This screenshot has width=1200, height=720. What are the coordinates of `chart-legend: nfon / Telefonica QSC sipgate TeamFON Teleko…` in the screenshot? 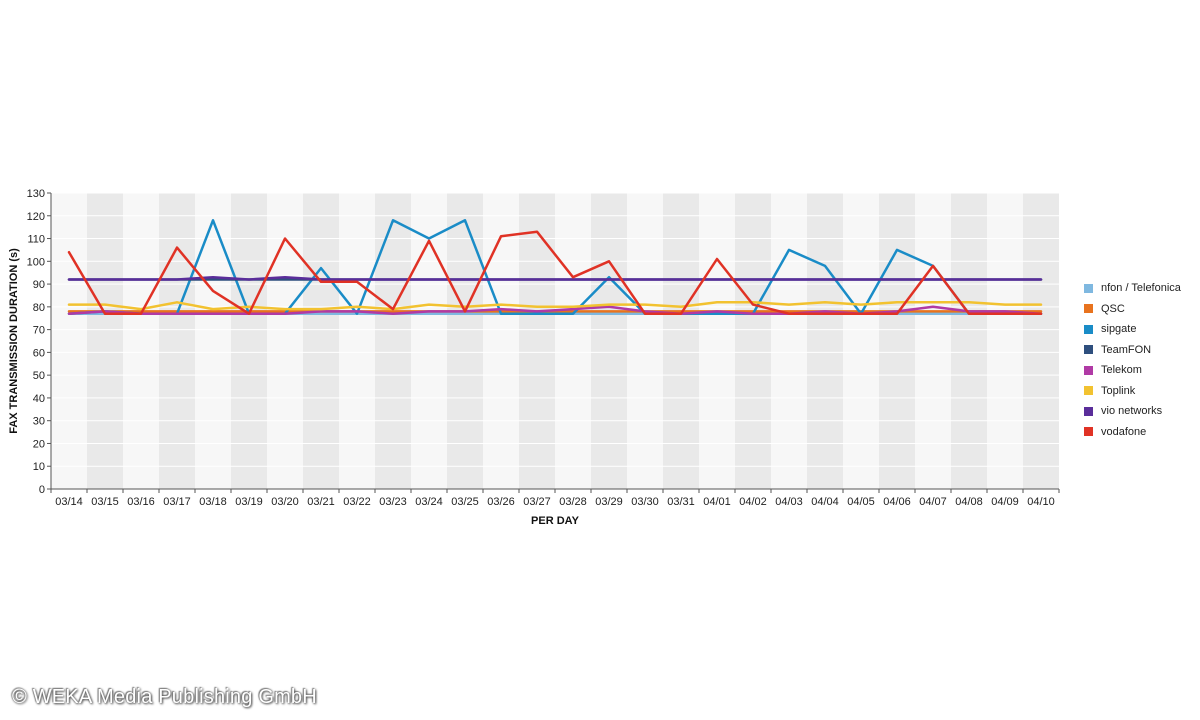 It's located at (1142, 360).